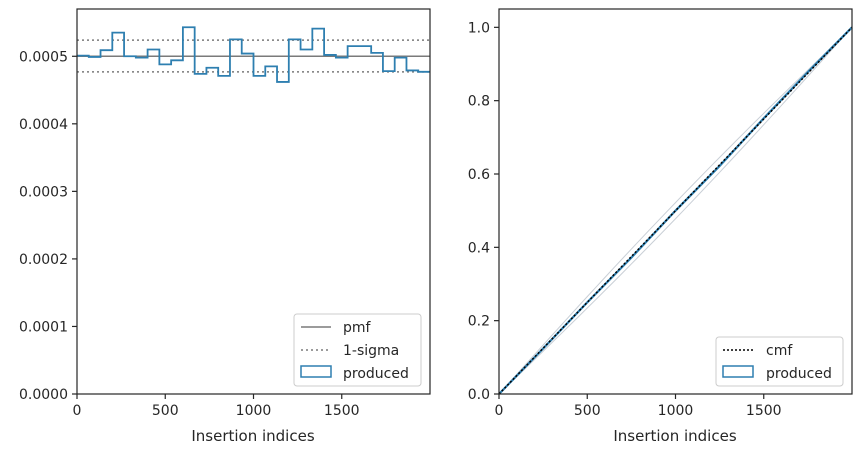 The image size is (861, 453). I want to click on cmf-chart-legend: cmf produced, so click(779, 361).